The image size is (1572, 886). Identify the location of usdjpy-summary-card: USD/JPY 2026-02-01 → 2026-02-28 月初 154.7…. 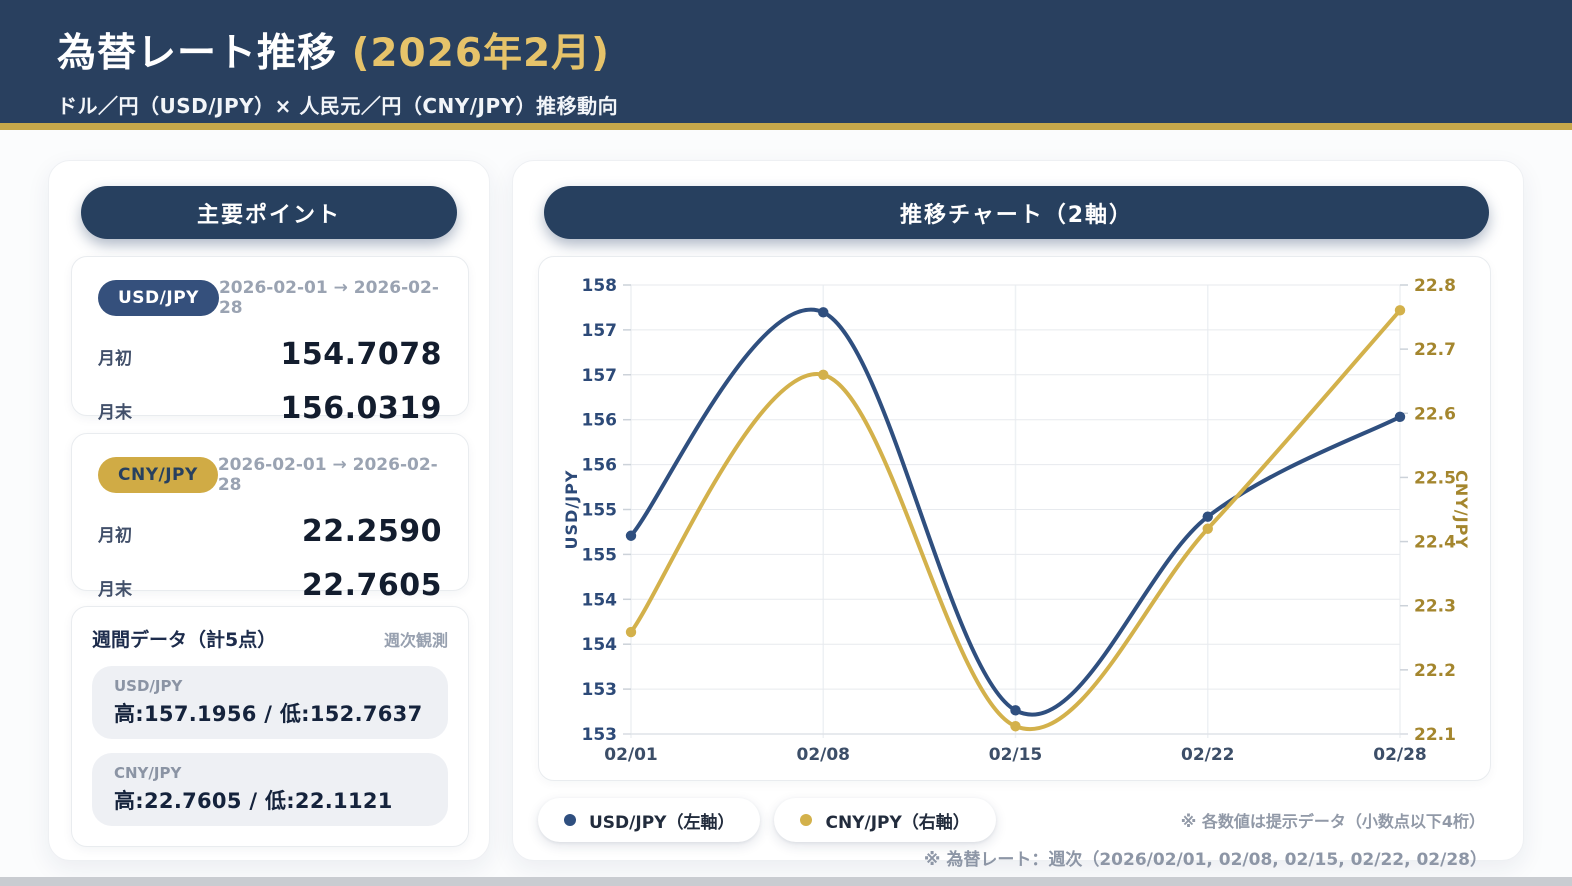
(270, 341).